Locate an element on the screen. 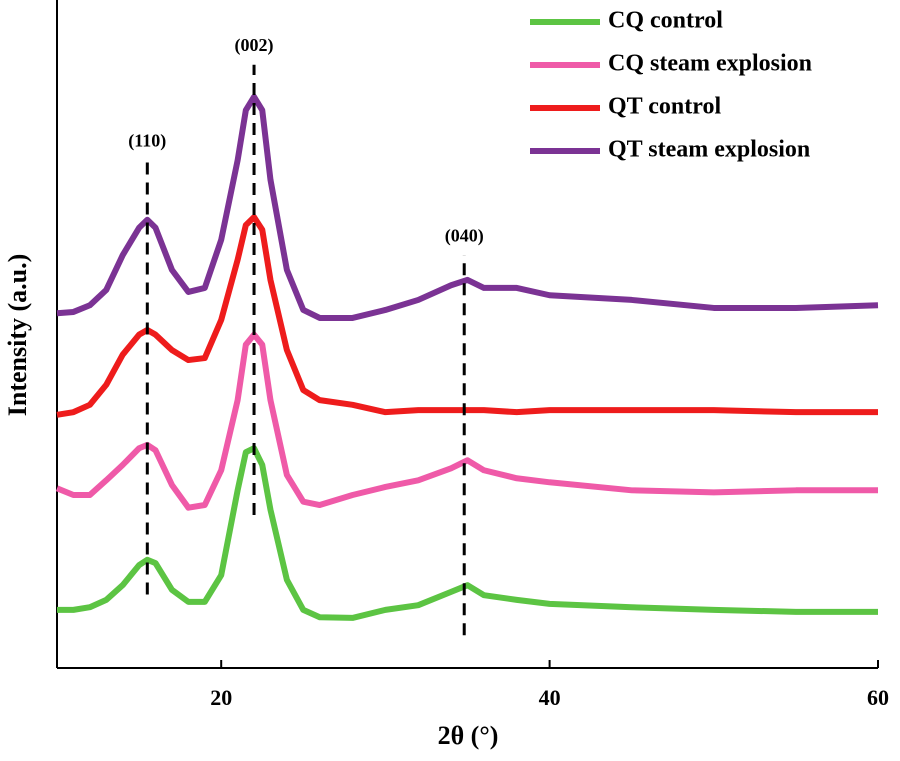 This screenshot has height=761, width=900. annotation-label: (110) is located at coordinates (147, 140).